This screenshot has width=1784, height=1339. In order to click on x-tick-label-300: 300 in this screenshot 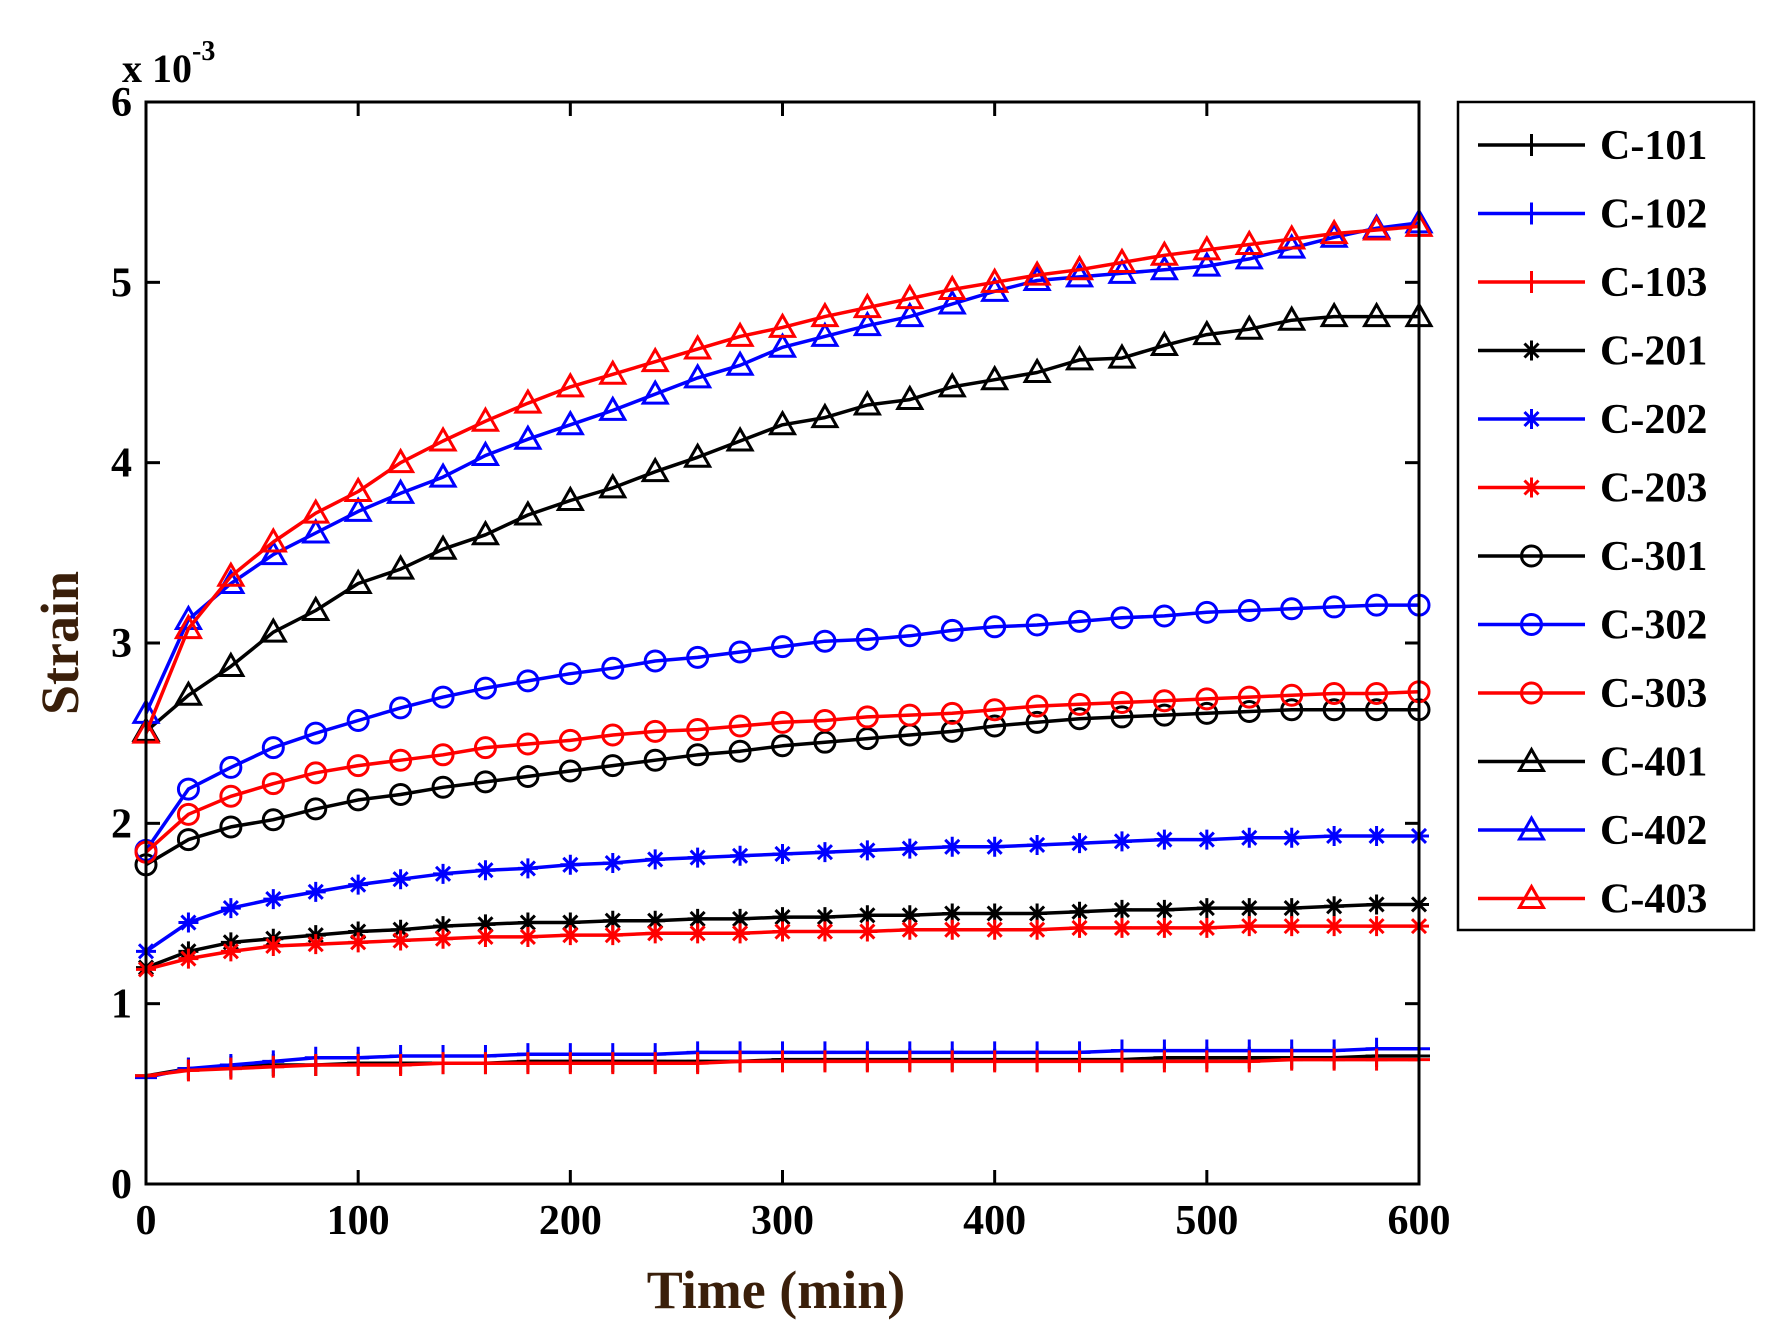, I will do `click(782, 1221)`.